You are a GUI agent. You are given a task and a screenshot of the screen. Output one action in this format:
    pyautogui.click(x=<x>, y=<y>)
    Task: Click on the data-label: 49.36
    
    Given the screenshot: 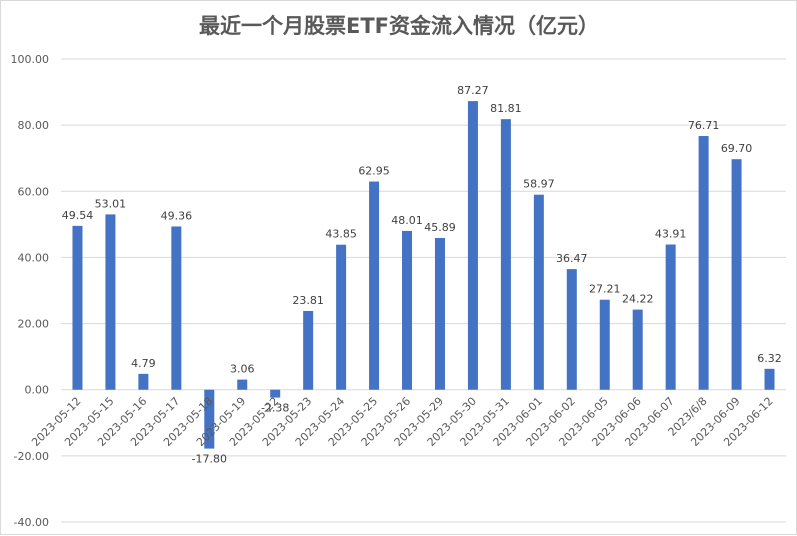 What is the action you would take?
    pyautogui.click(x=177, y=215)
    